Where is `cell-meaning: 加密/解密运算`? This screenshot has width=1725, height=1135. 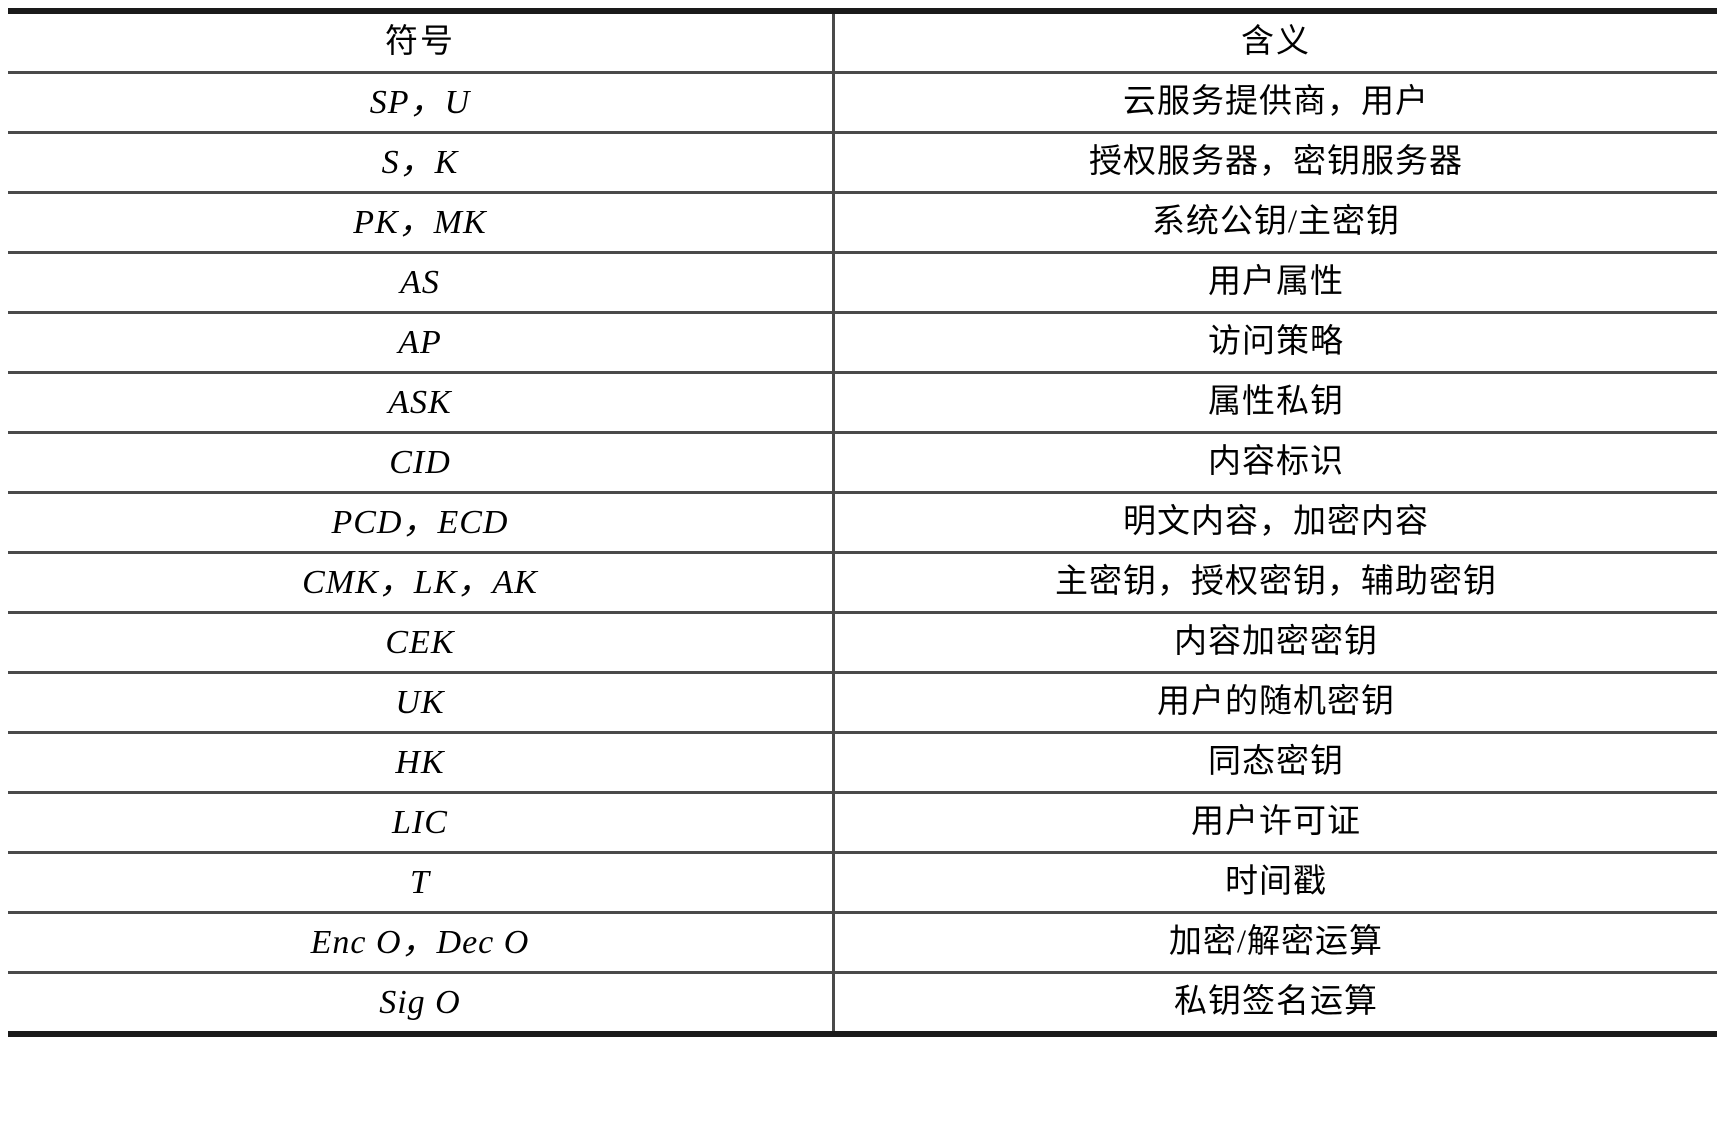 cell-meaning: 加密/解密运算 is located at coordinates (1275, 943).